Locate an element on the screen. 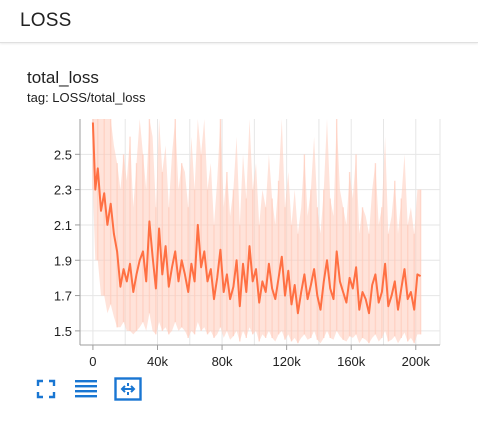 This screenshot has height=432, width=478. x-tick-label: 200k is located at coordinates (416, 361).